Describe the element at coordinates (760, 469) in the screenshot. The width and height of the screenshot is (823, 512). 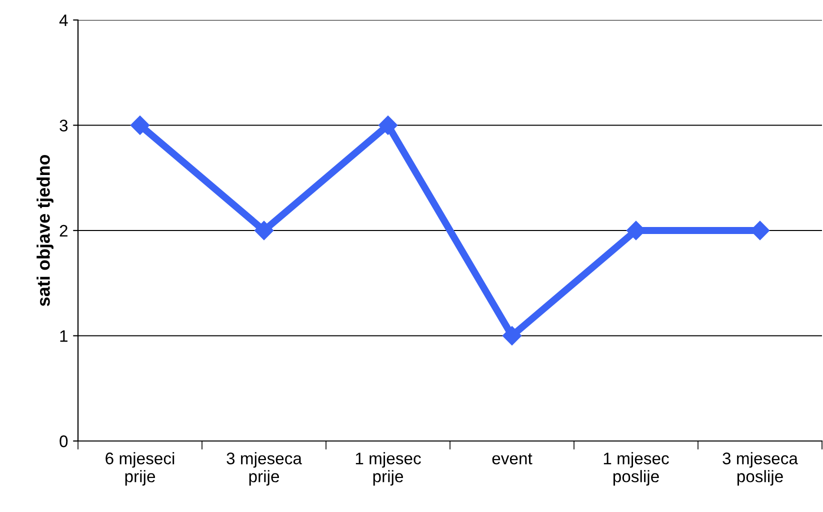
I see `x-tick-label: 3 mjeseca poslije` at that location.